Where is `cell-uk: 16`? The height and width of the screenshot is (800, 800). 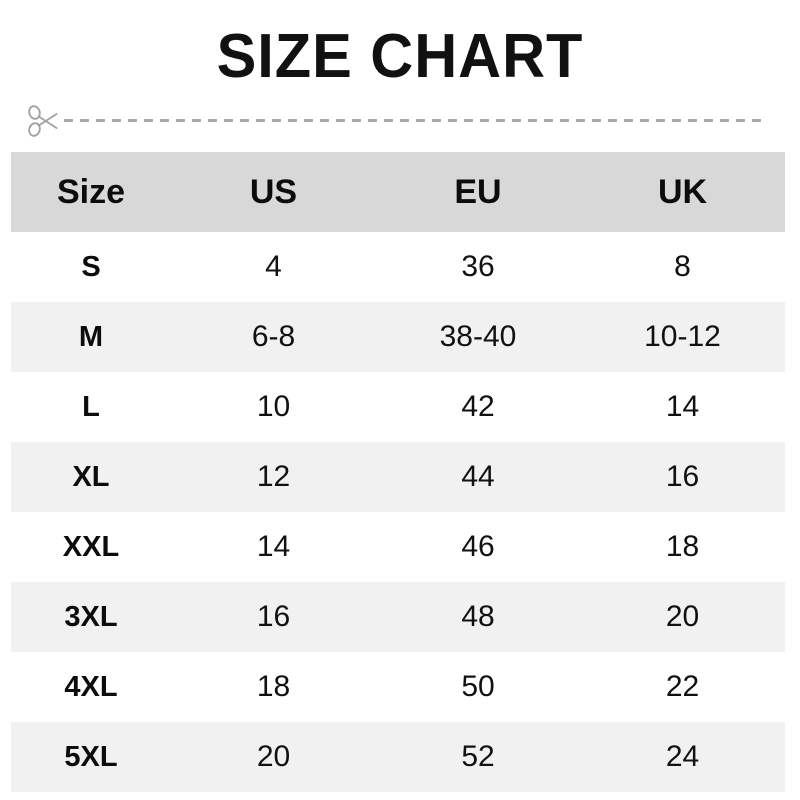 cell-uk: 16 is located at coordinates (682, 476).